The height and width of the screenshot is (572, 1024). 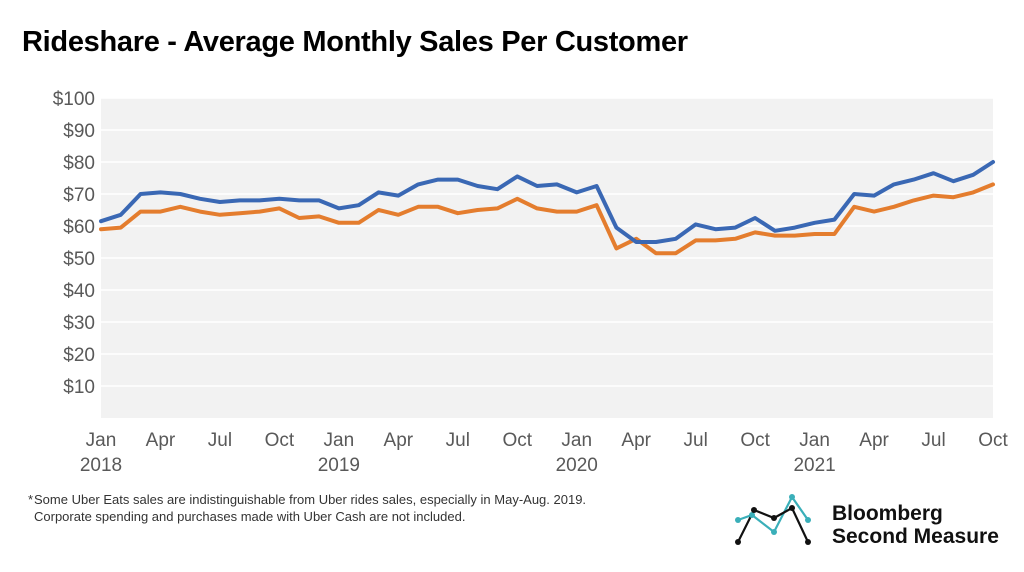 What do you see at coordinates (79, 227) in the screenshot?
I see `y-tick-label: $60` at bounding box center [79, 227].